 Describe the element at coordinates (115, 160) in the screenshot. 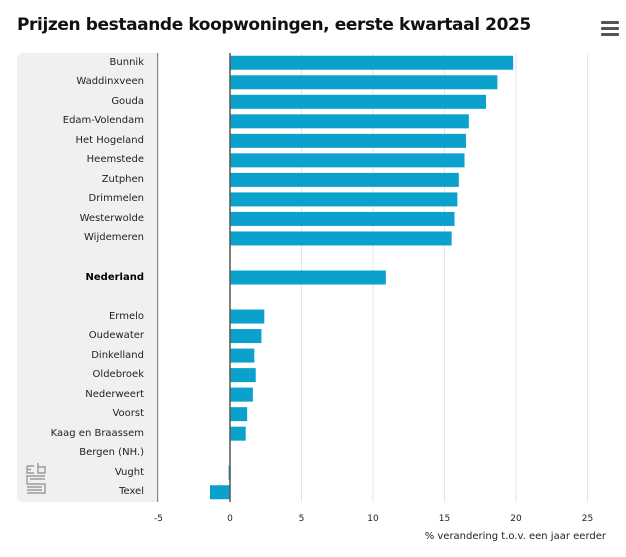

I see `category-label: Heemstede` at that location.